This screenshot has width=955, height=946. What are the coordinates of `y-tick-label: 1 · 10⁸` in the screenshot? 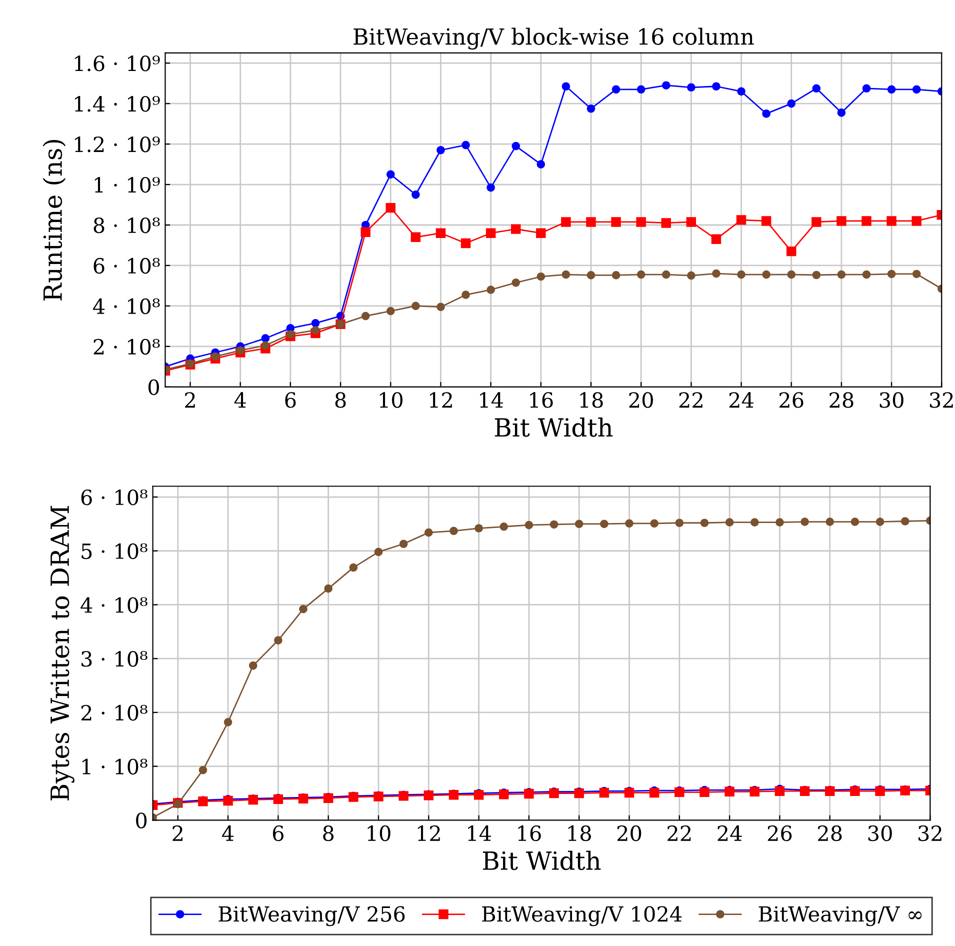 It's located at (115, 766).